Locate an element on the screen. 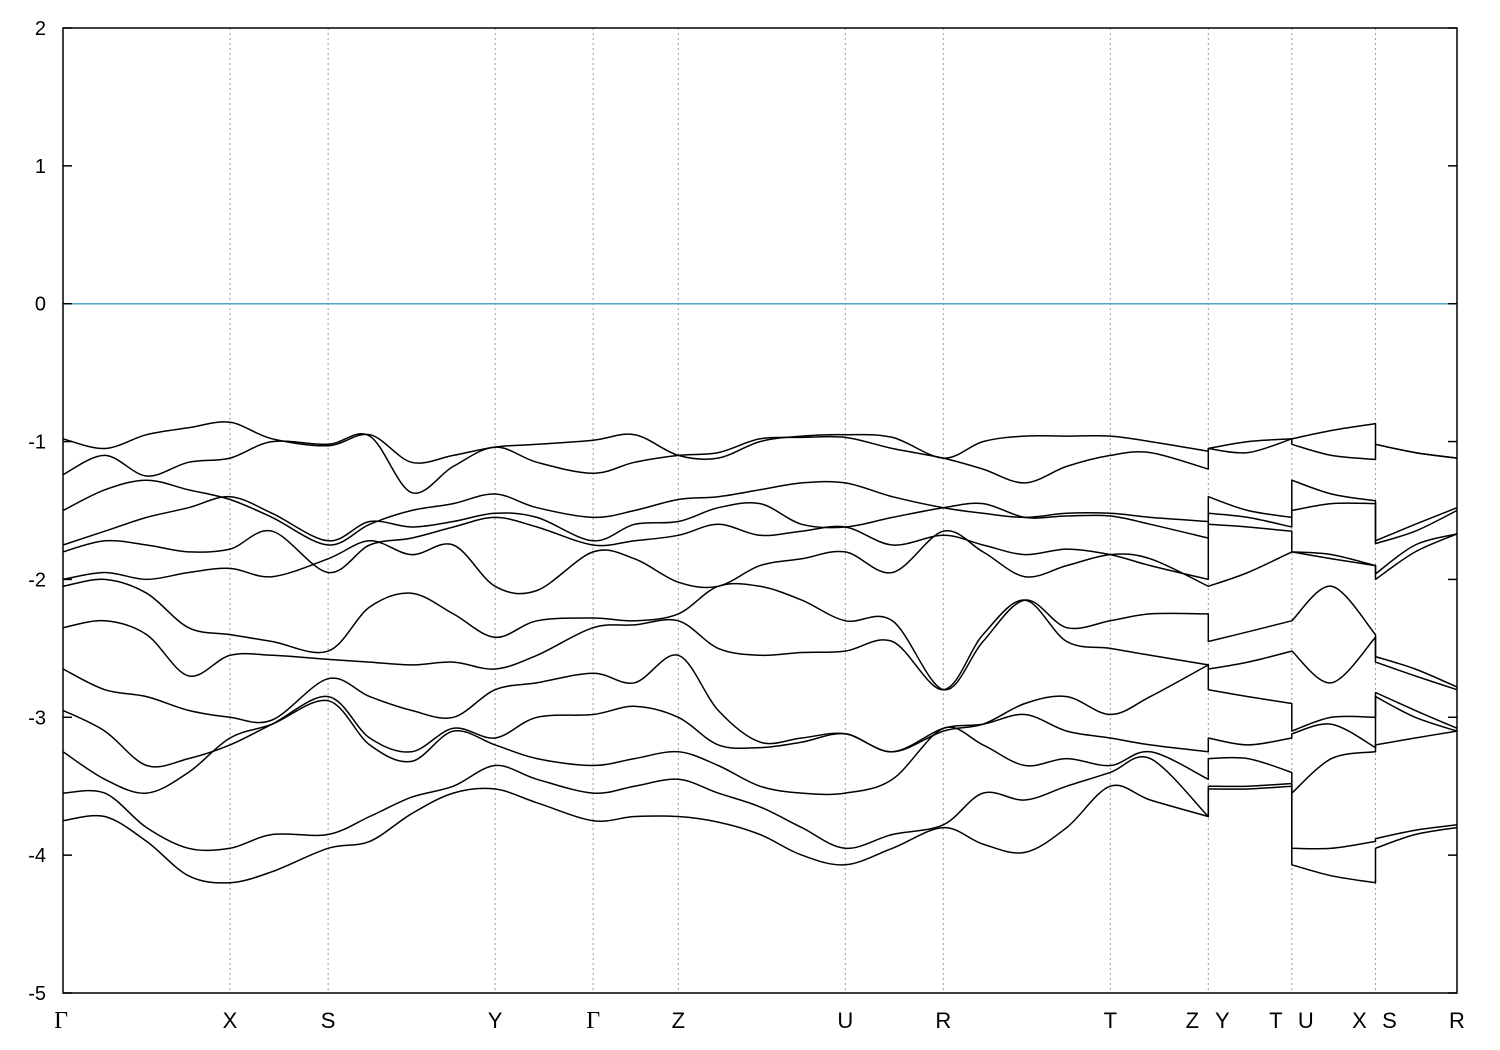 The image size is (1500, 1050). y-tick-label: -2 is located at coordinates (37, 580).